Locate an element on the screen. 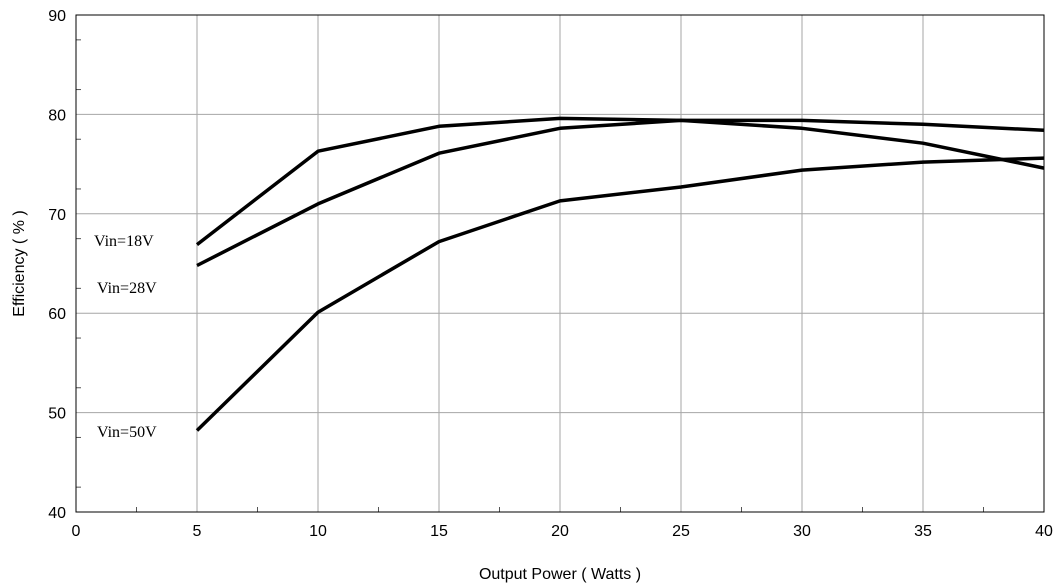 The width and height of the screenshot is (1059, 584). series-label: Vin=28V is located at coordinates (127, 288).